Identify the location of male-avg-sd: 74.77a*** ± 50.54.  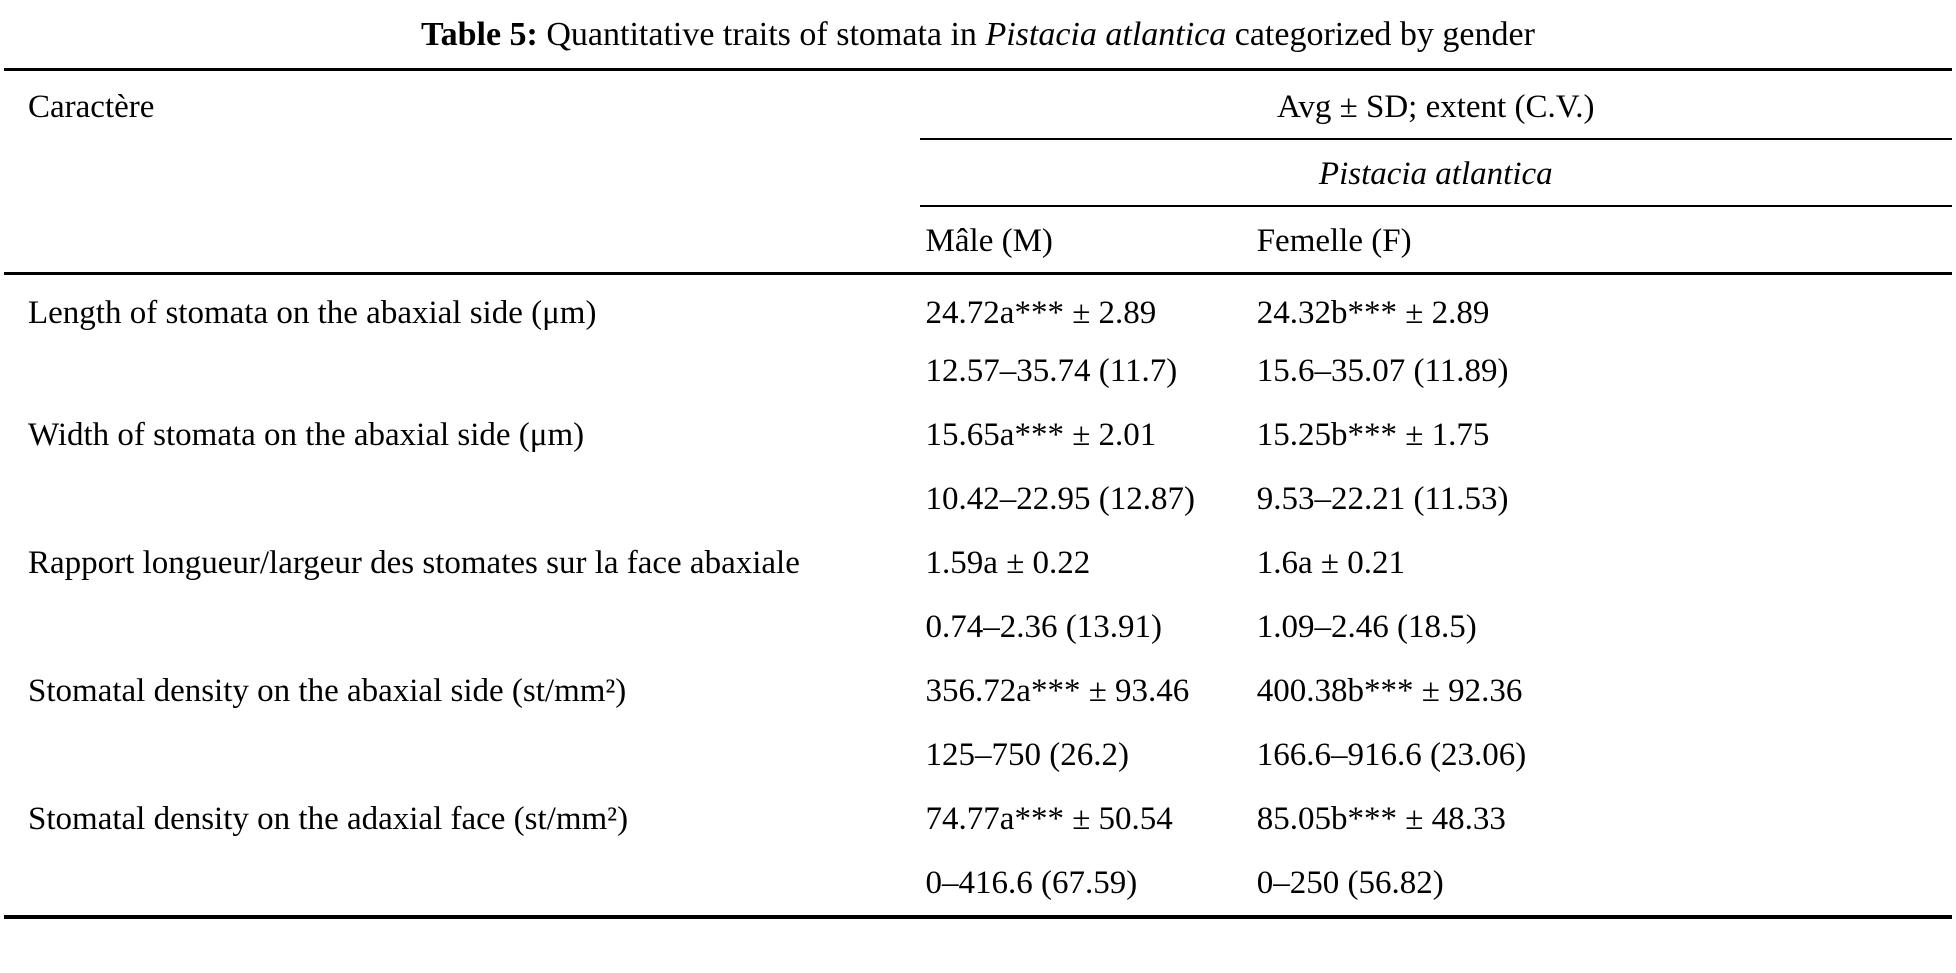
(1049, 819).